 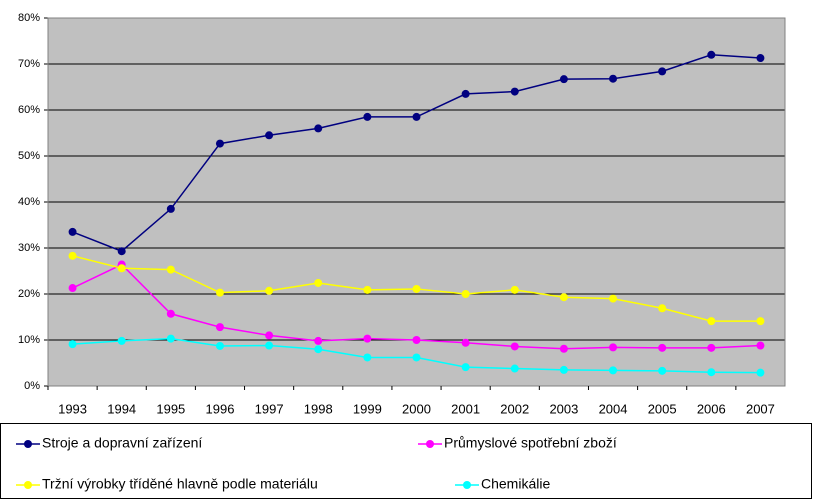 I want to click on x-tick-label: 1999, so click(x=367, y=408).